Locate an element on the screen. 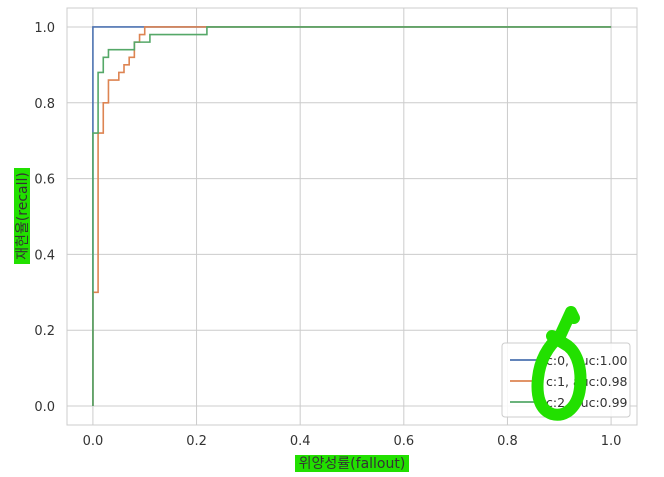 The image size is (664, 477). xlabel-highlight is located at coordinates (352, 463).